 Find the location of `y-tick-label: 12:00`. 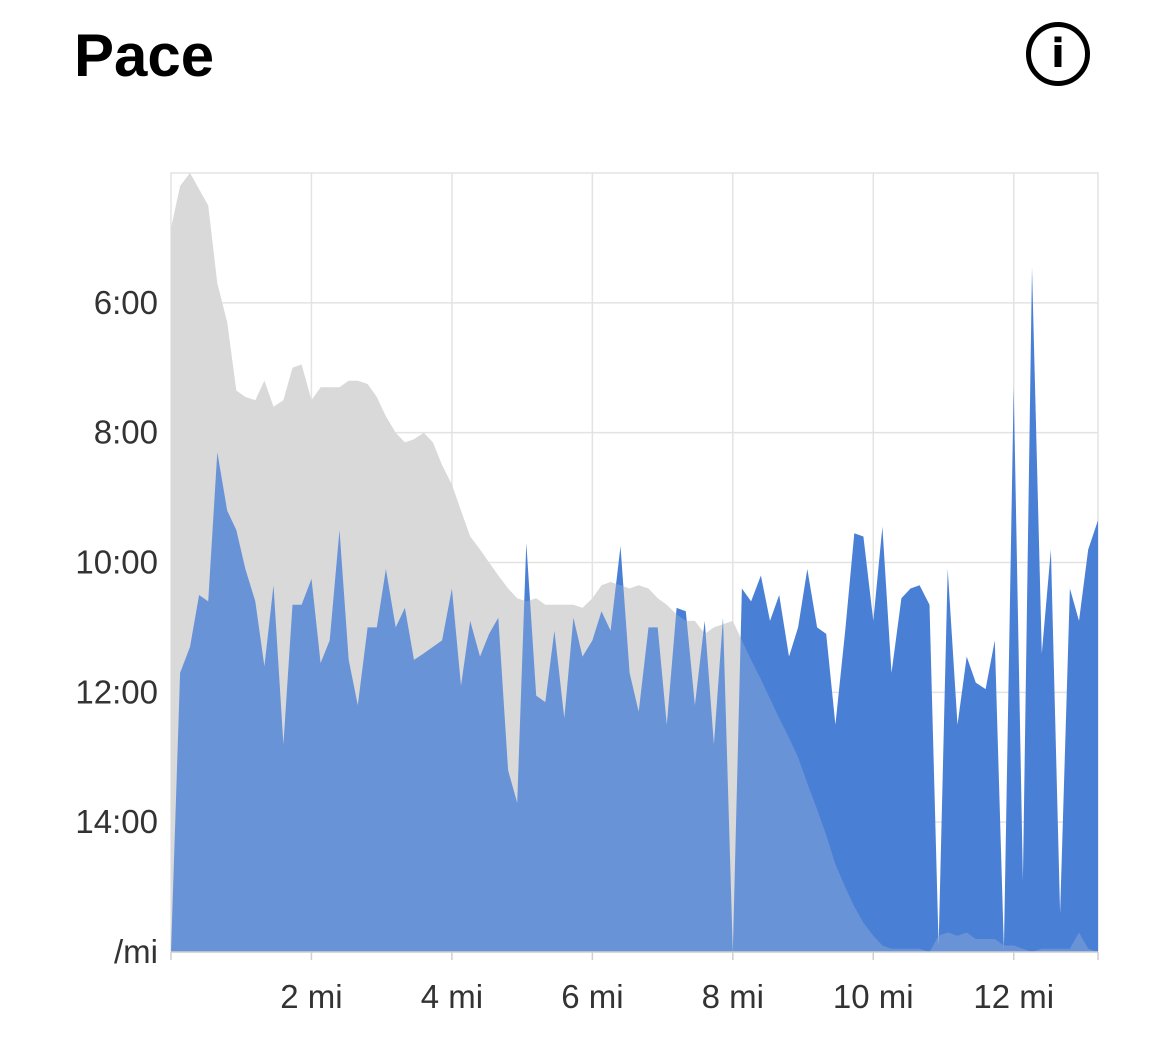

y-tick-label: 12:00 is located at coordinates (116, 691).